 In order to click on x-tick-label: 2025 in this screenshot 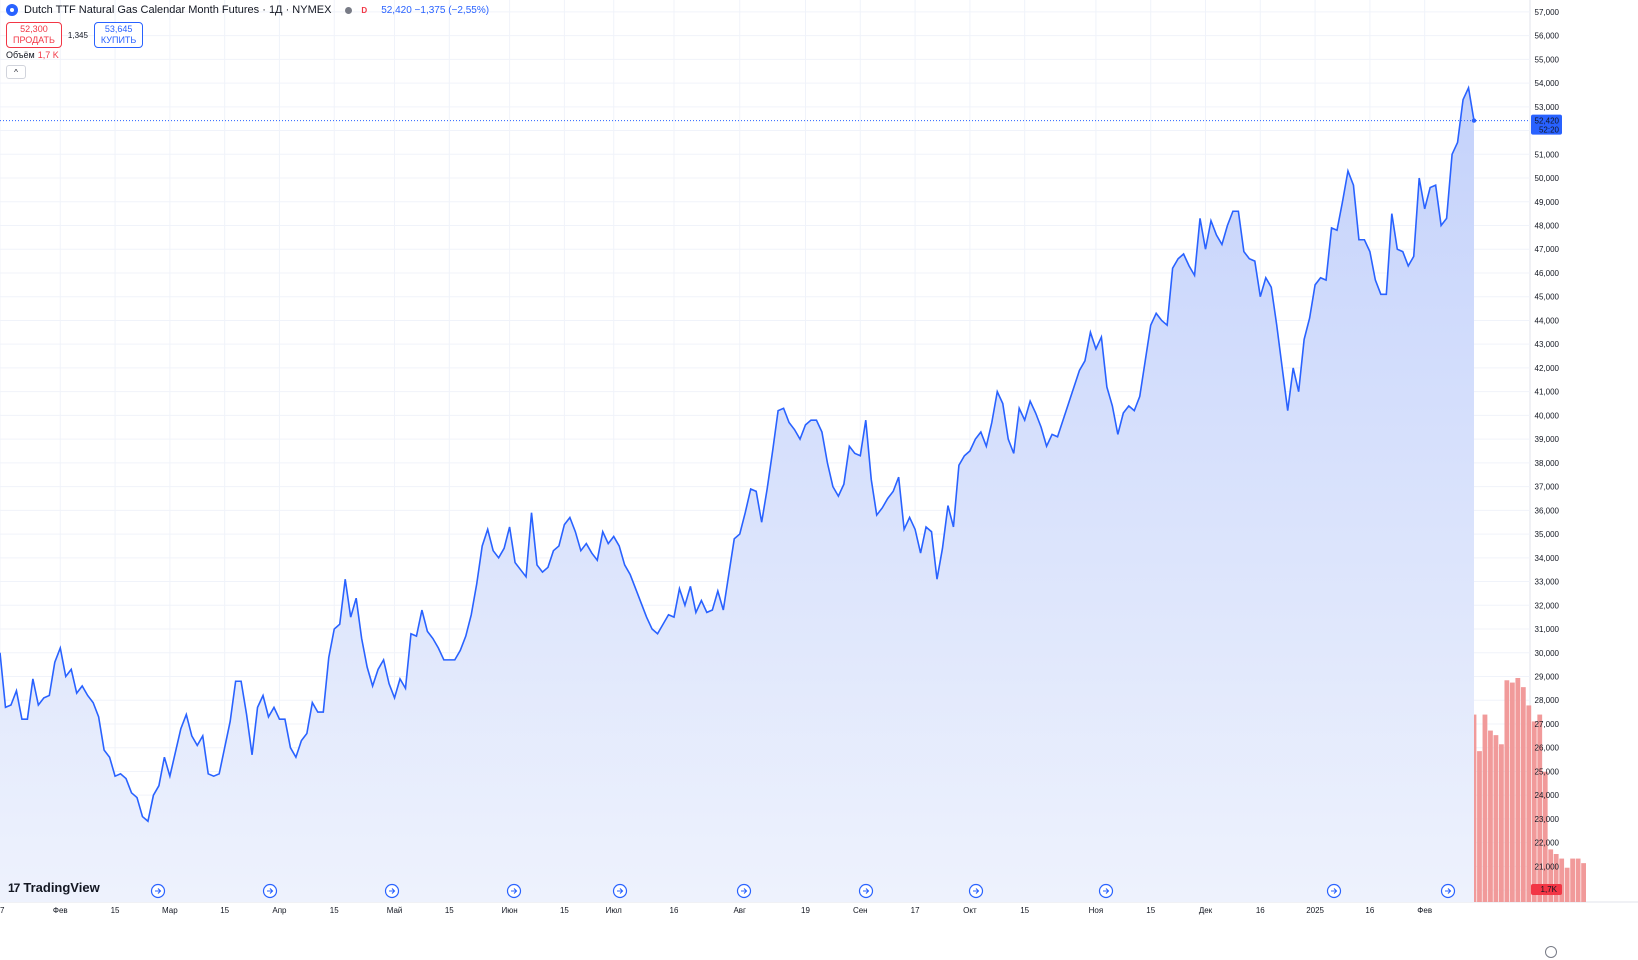, I will do `click(1315, 910)`.